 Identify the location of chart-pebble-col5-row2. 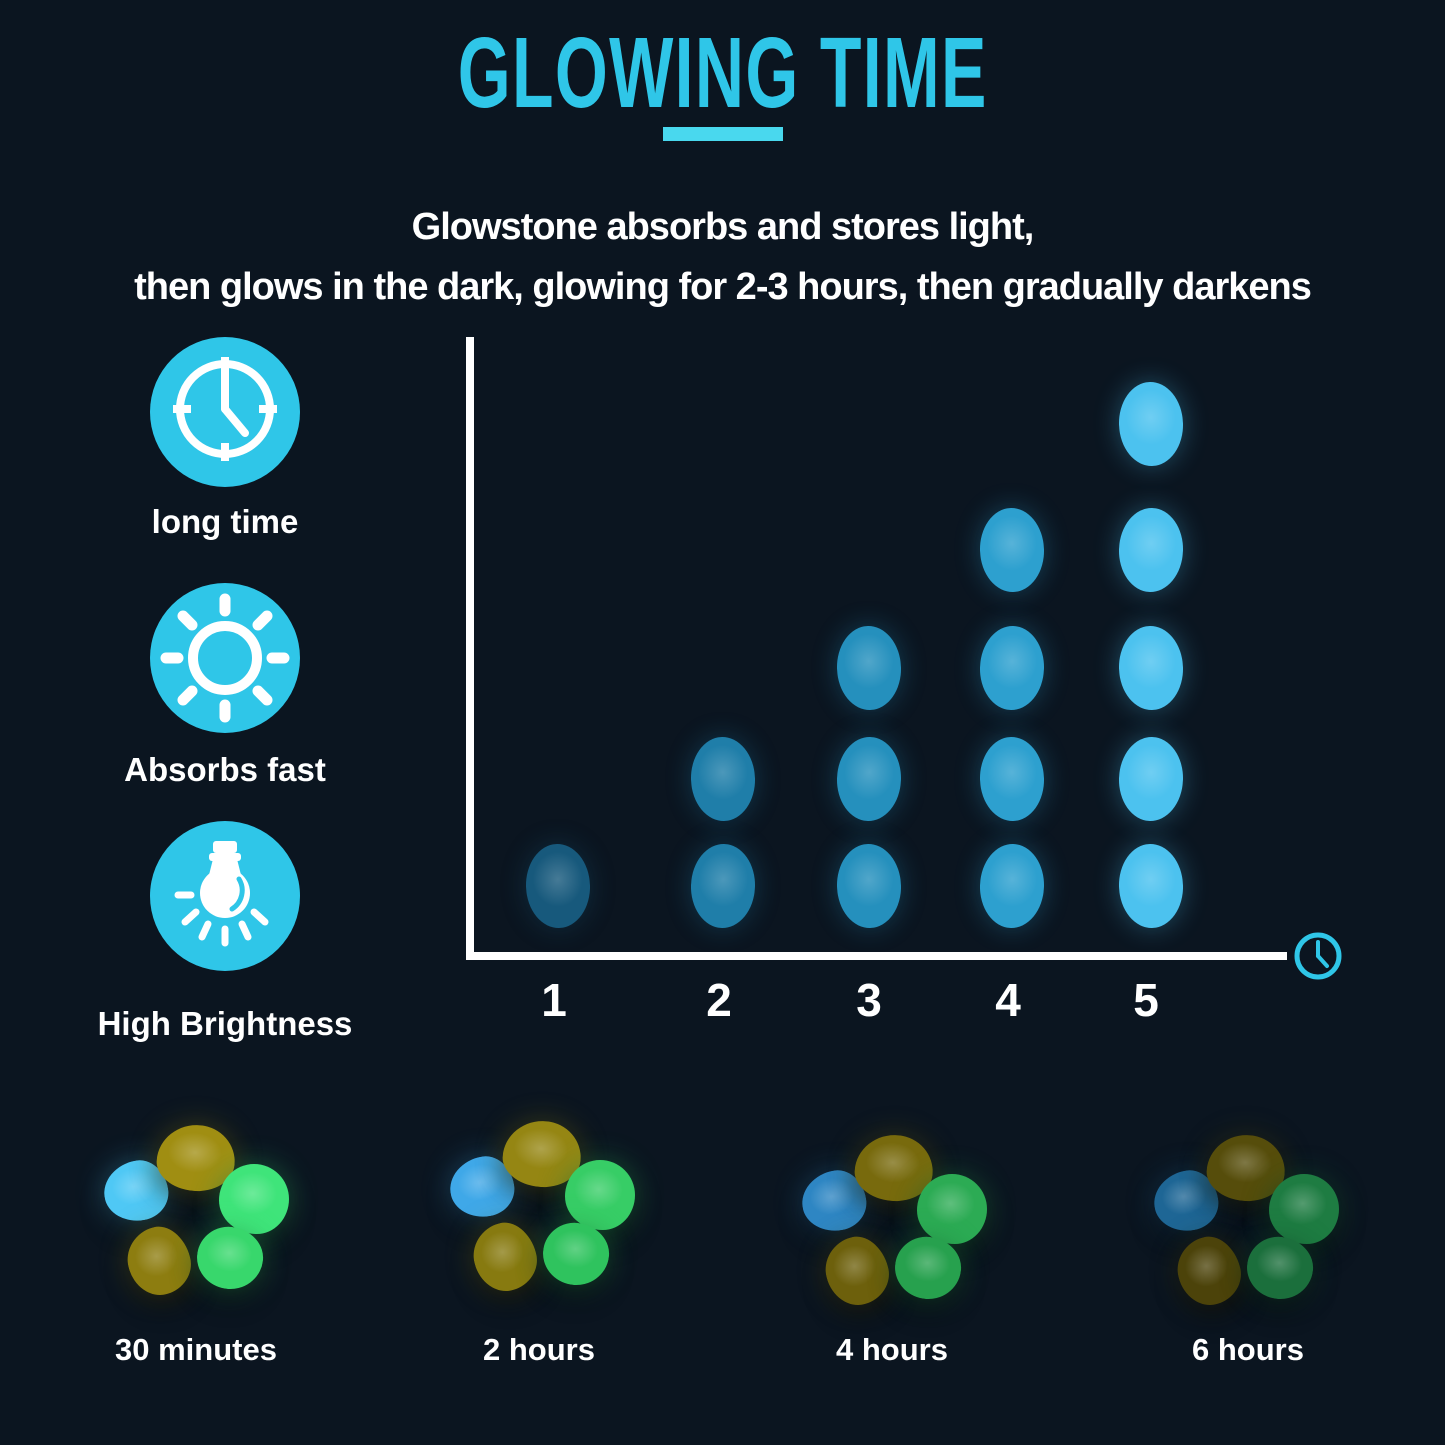
(1151, 779).